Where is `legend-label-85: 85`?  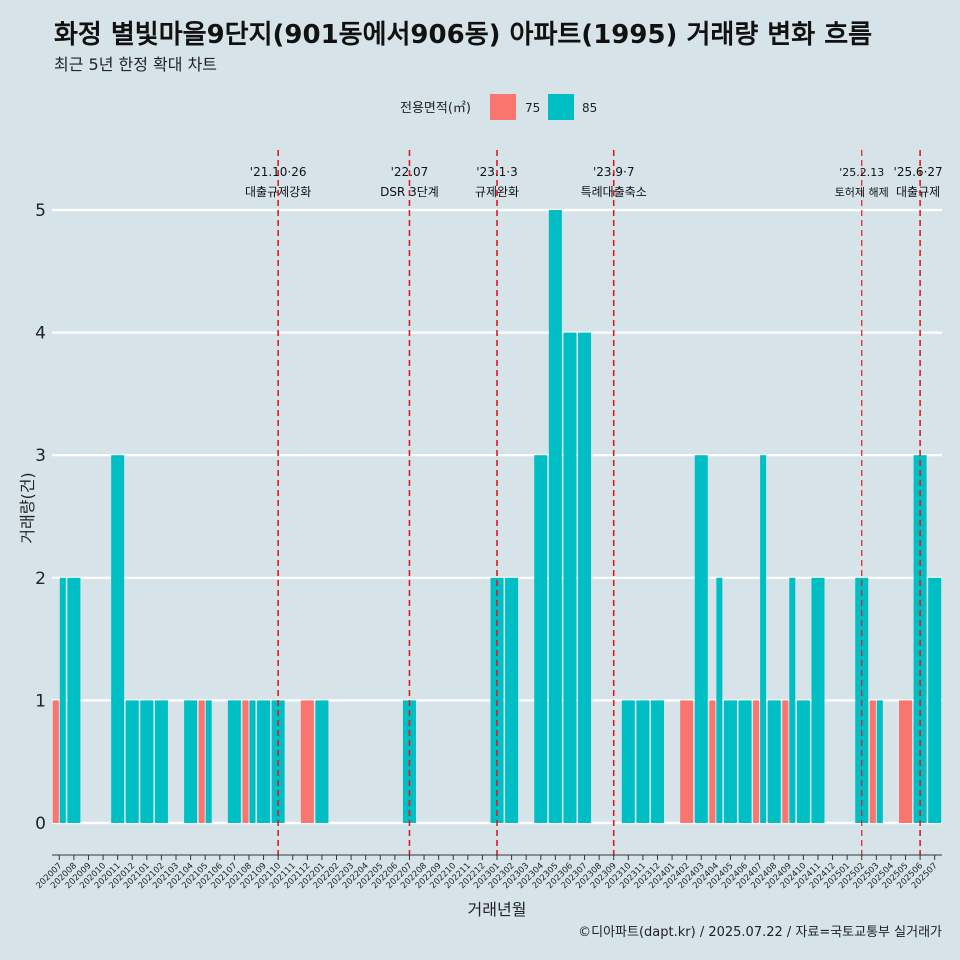 legend-label-85: 85 is located at coordinates (589, 108).